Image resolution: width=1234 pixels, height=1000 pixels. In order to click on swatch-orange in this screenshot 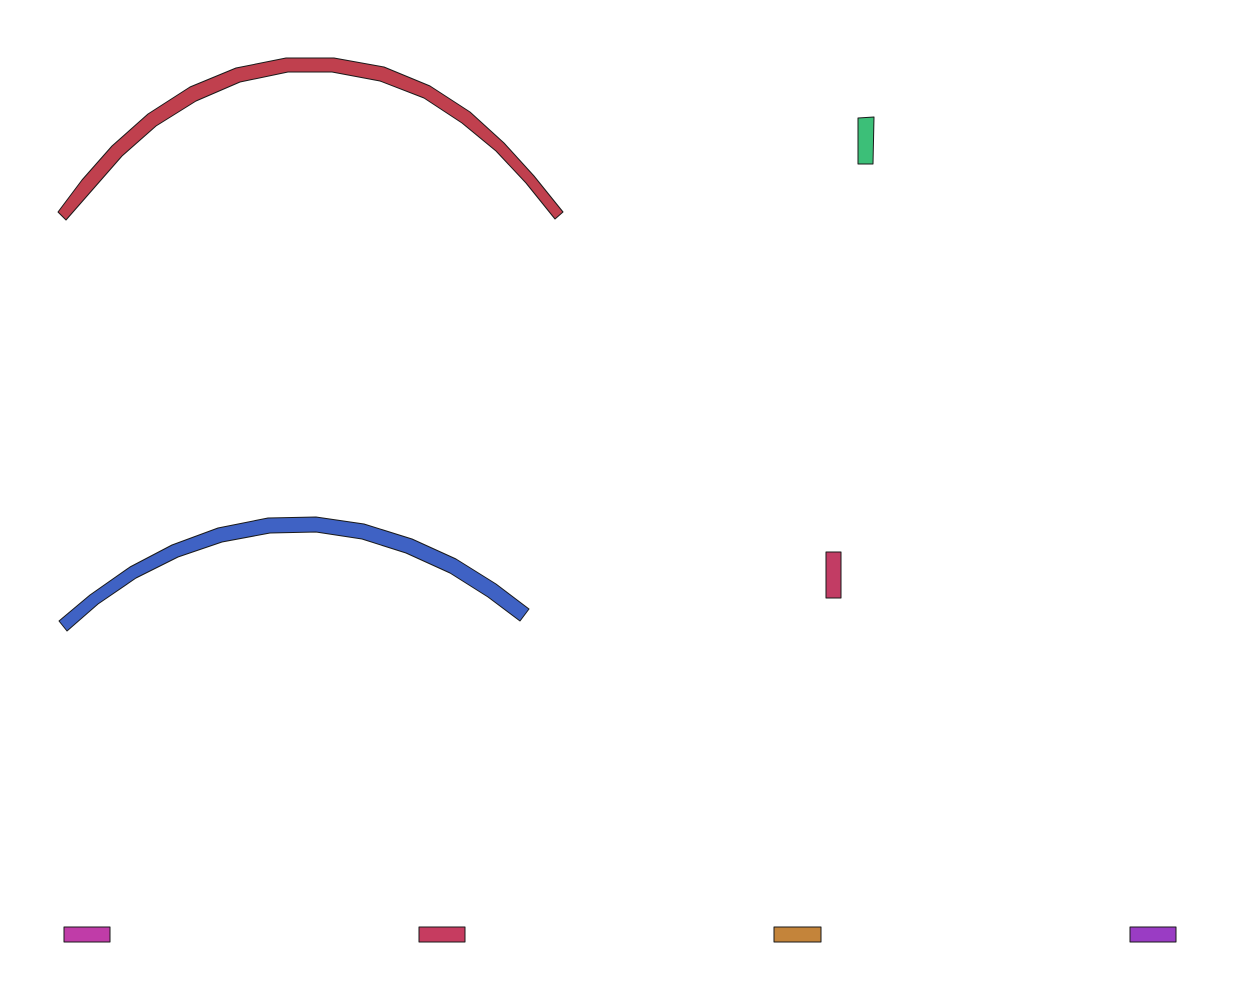, I will do `click(797, 934)`.